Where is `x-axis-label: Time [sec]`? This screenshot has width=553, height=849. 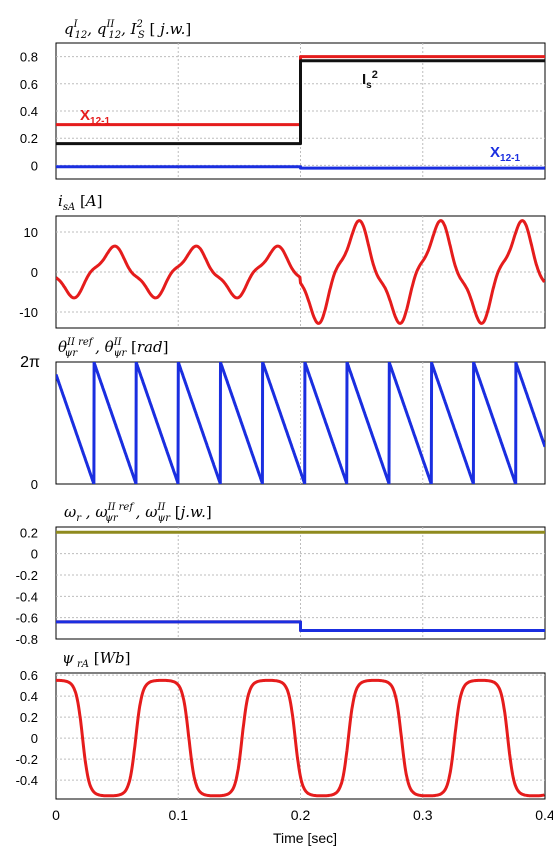
x-axis-label: Time [sec] is located at coordinates (305, 838).